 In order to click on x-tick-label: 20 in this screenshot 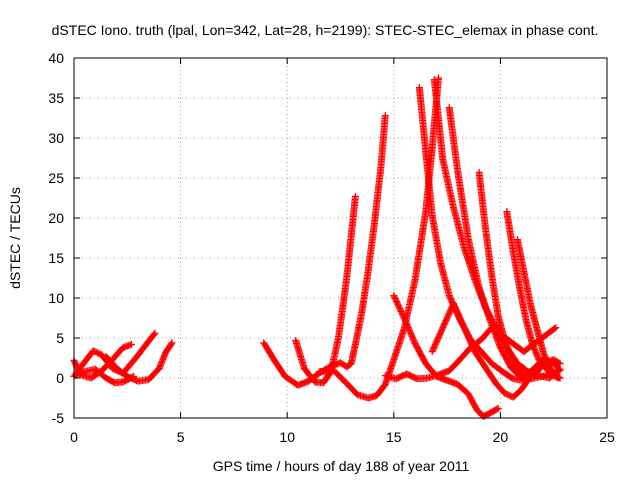, I will do `click(501, 437)`.